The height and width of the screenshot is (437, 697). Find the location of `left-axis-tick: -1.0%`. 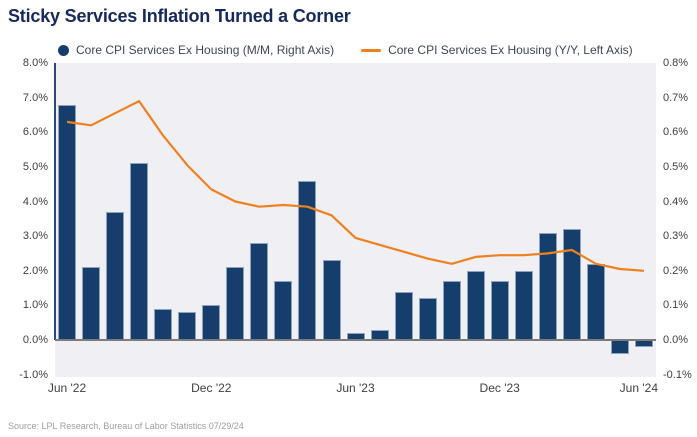

left-axis-tick: -1.0% is located at coordinates (33, 374).